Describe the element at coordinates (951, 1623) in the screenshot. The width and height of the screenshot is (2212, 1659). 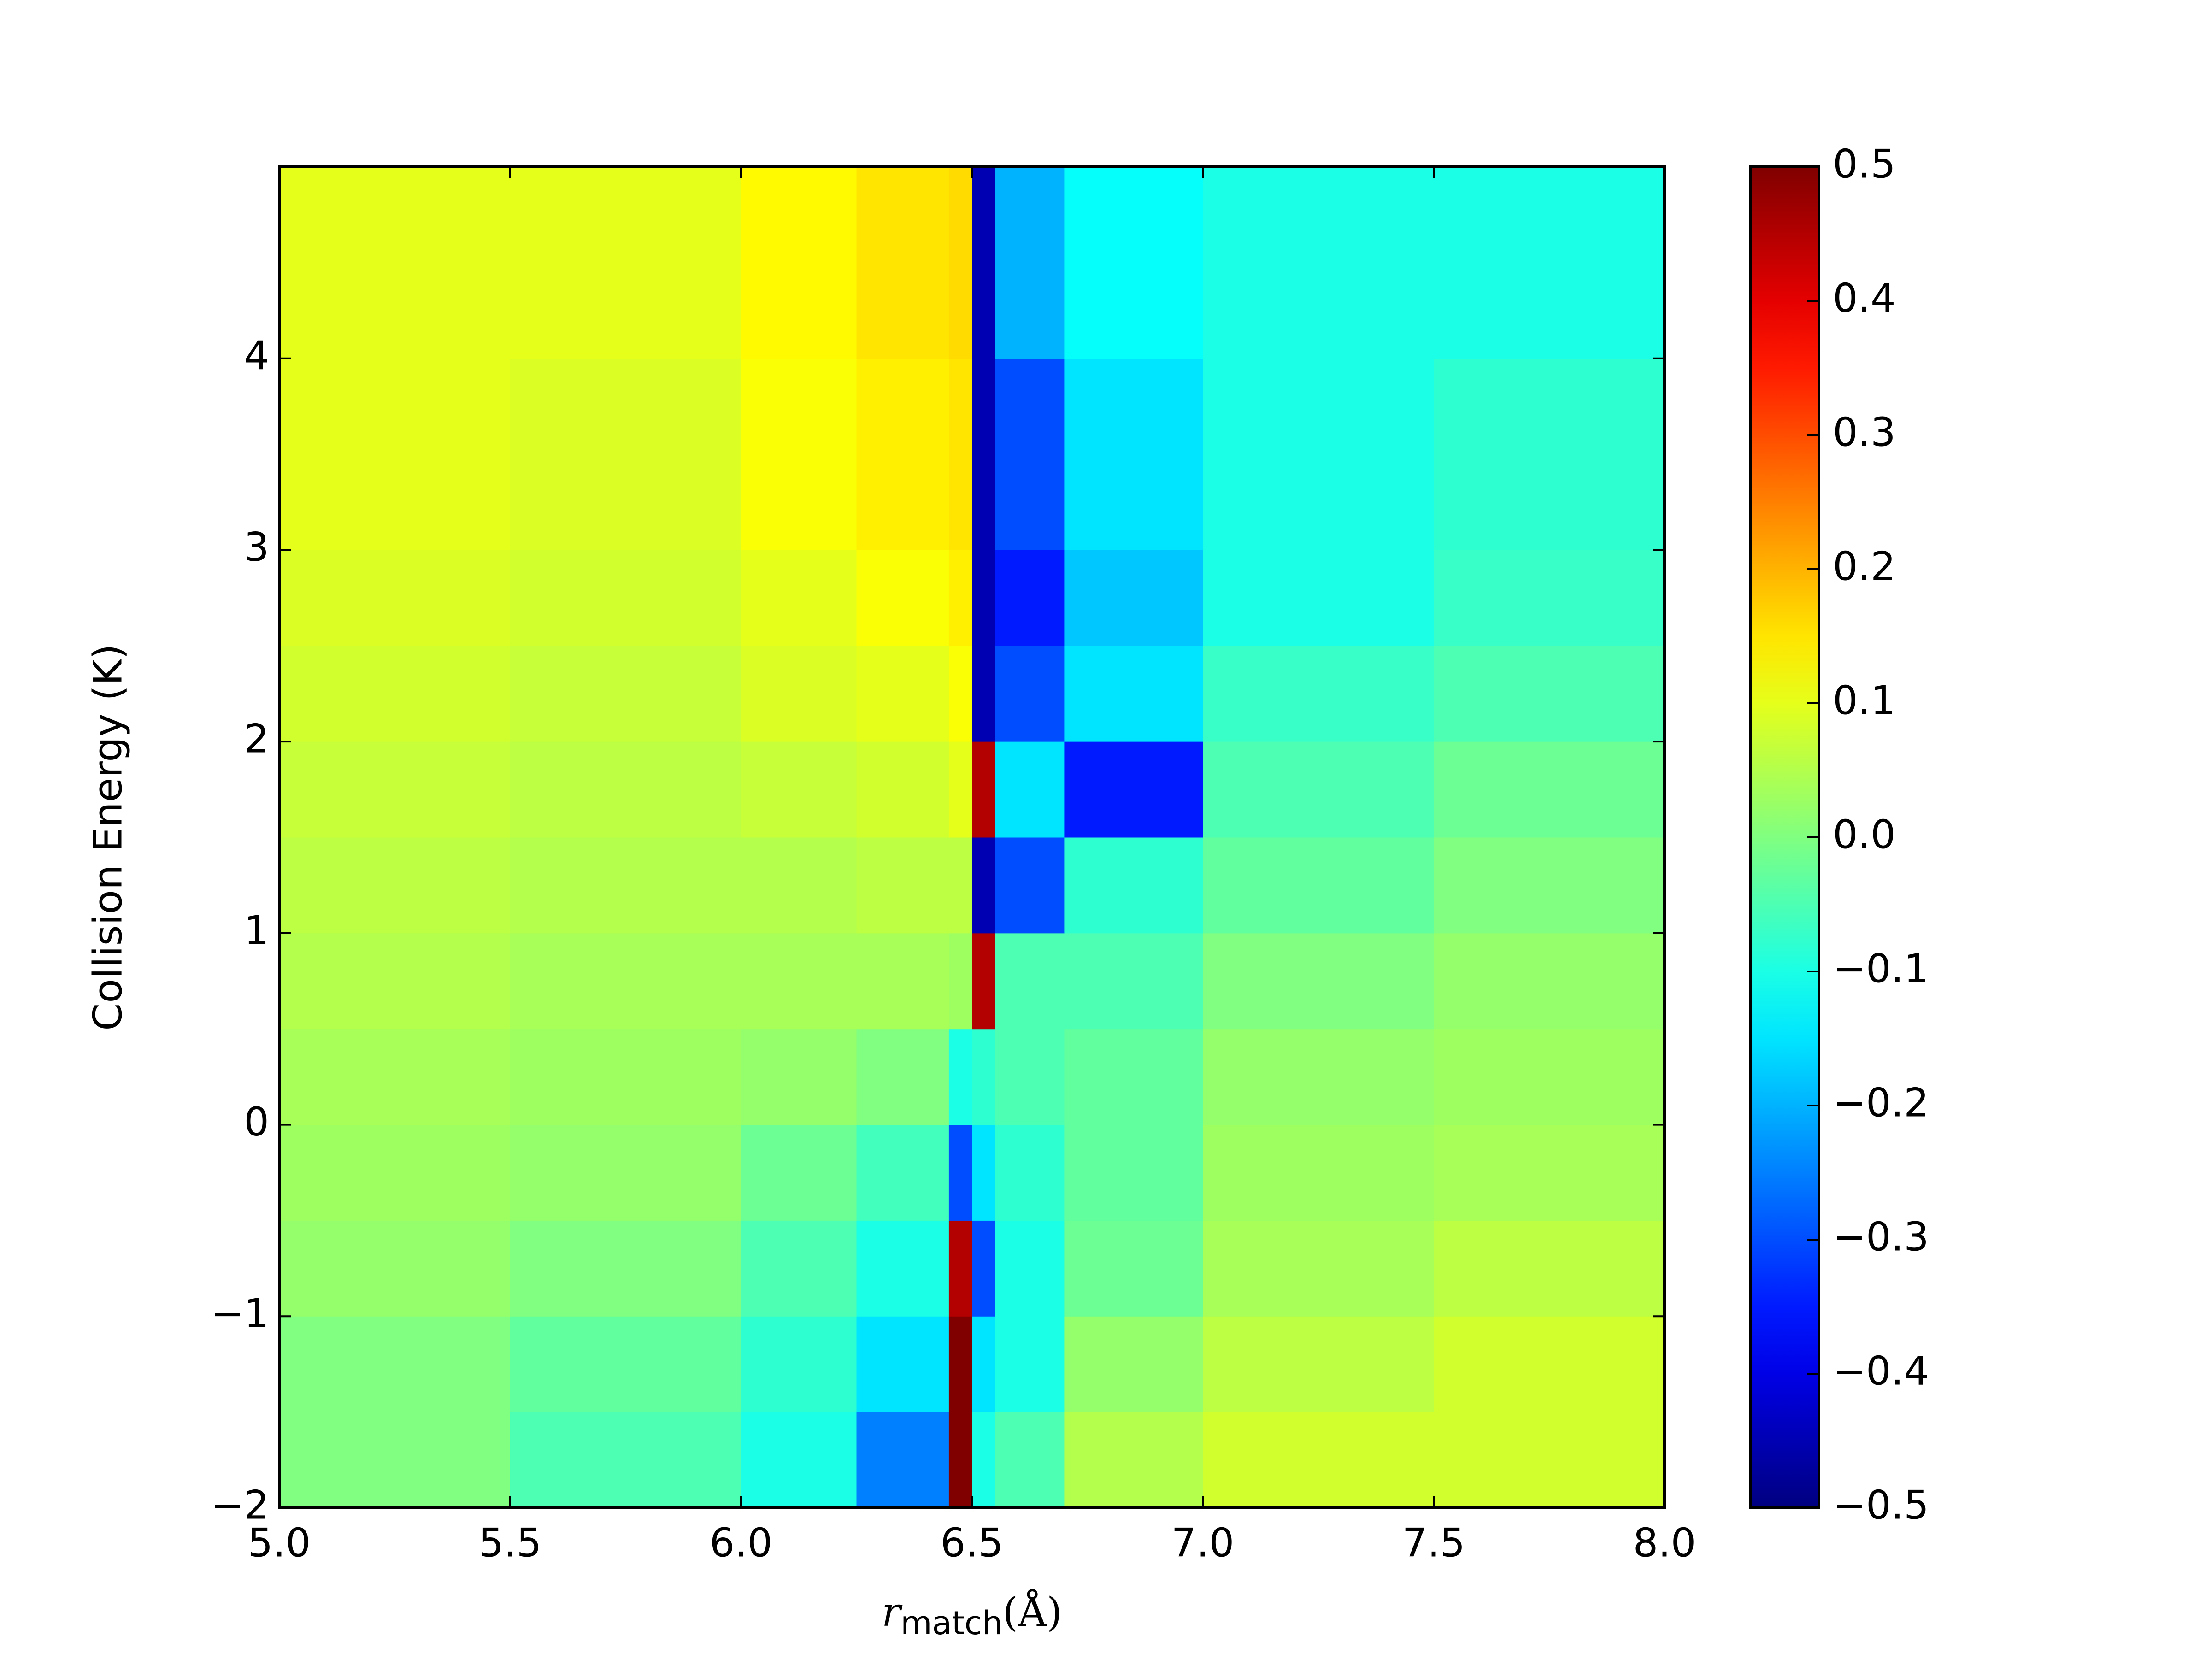
I see `x-label-subscript: match` at that location.